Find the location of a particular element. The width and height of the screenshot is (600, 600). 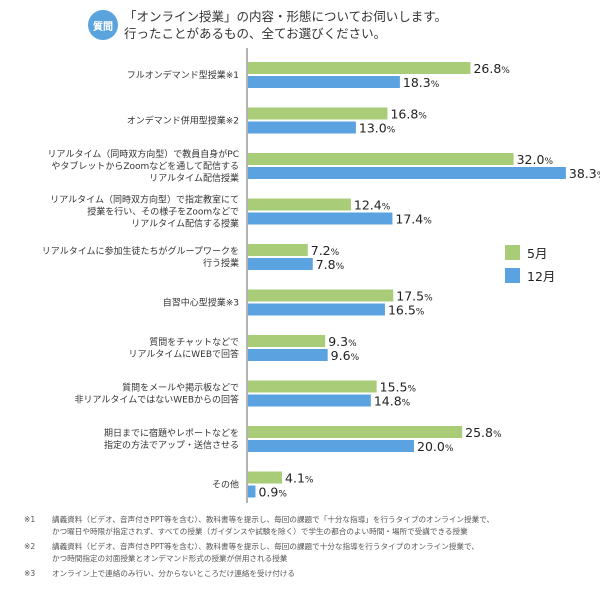

data-label-value: 7.2 is located at coordinates (321, 250).